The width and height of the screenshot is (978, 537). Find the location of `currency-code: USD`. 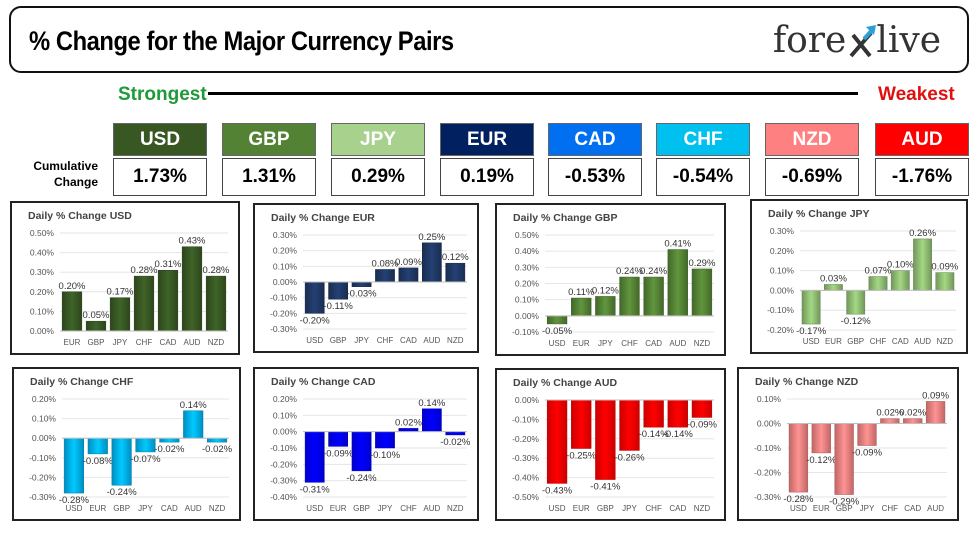

currency-code: USD is located at coordinates (160, 139).